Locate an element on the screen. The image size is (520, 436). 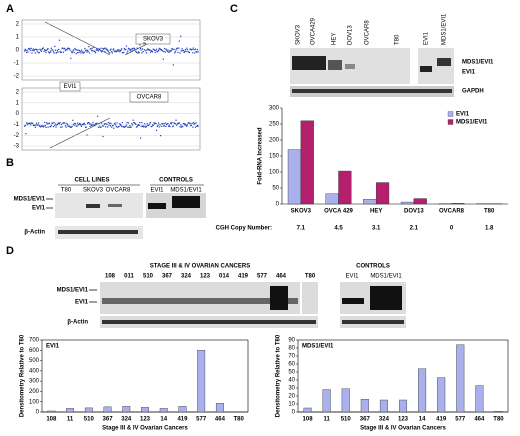
cgh-value: 1.8 is located at coordinates (489, 229).